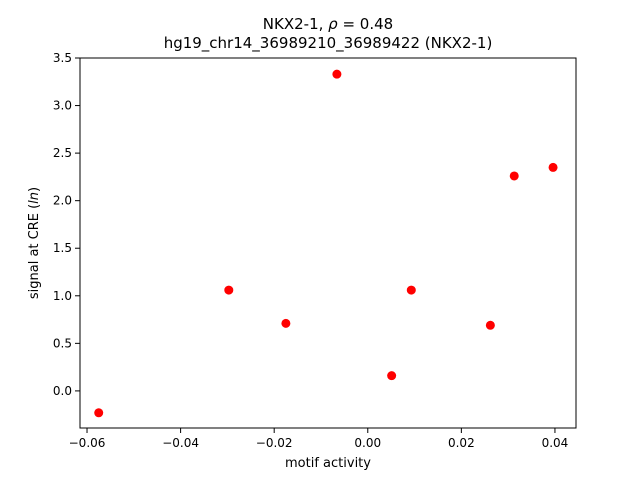  Describe the element at coordinates (62, 343) in the screenshot. I see `y-tick-label: 0.5` at that location.